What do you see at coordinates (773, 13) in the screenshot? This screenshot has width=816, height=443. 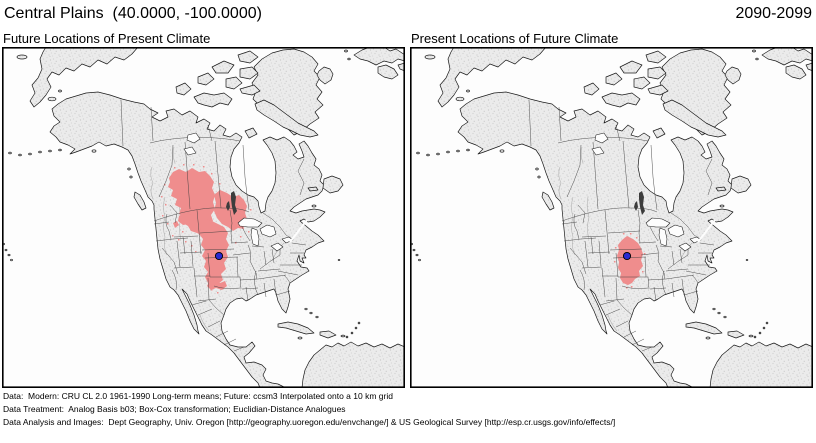 I see `period-label: 2090-2099` at bounding box center [773, 13].